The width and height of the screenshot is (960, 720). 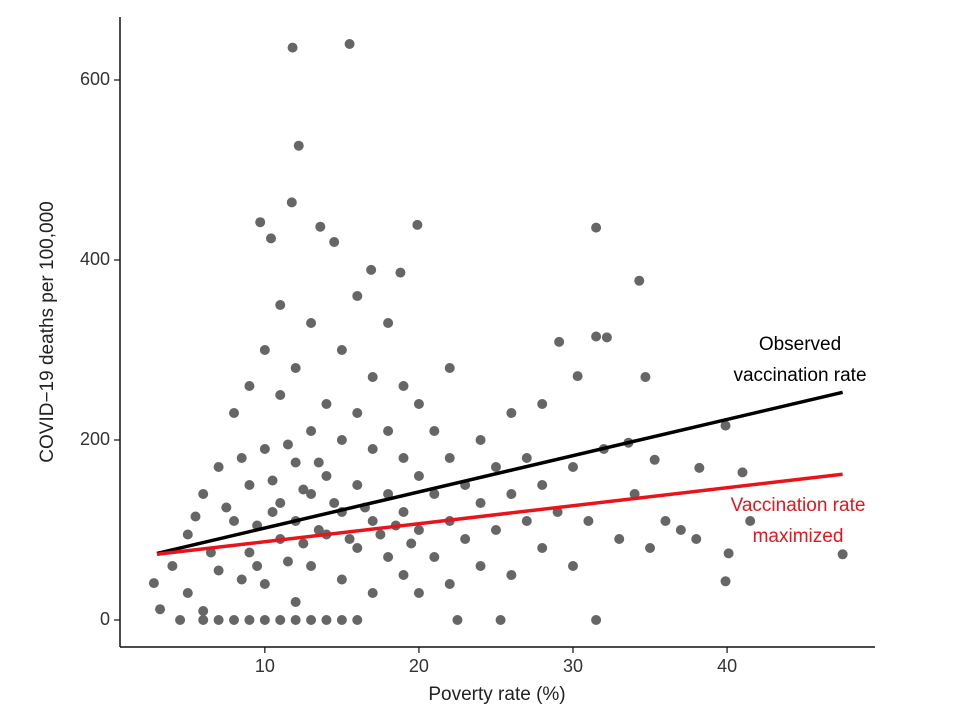 What do you see at coordinates (47, 331) in the screenshot?
I see `y-axis-label: COVID−19 deaths per 100,000` at bounding box center [47, 331].